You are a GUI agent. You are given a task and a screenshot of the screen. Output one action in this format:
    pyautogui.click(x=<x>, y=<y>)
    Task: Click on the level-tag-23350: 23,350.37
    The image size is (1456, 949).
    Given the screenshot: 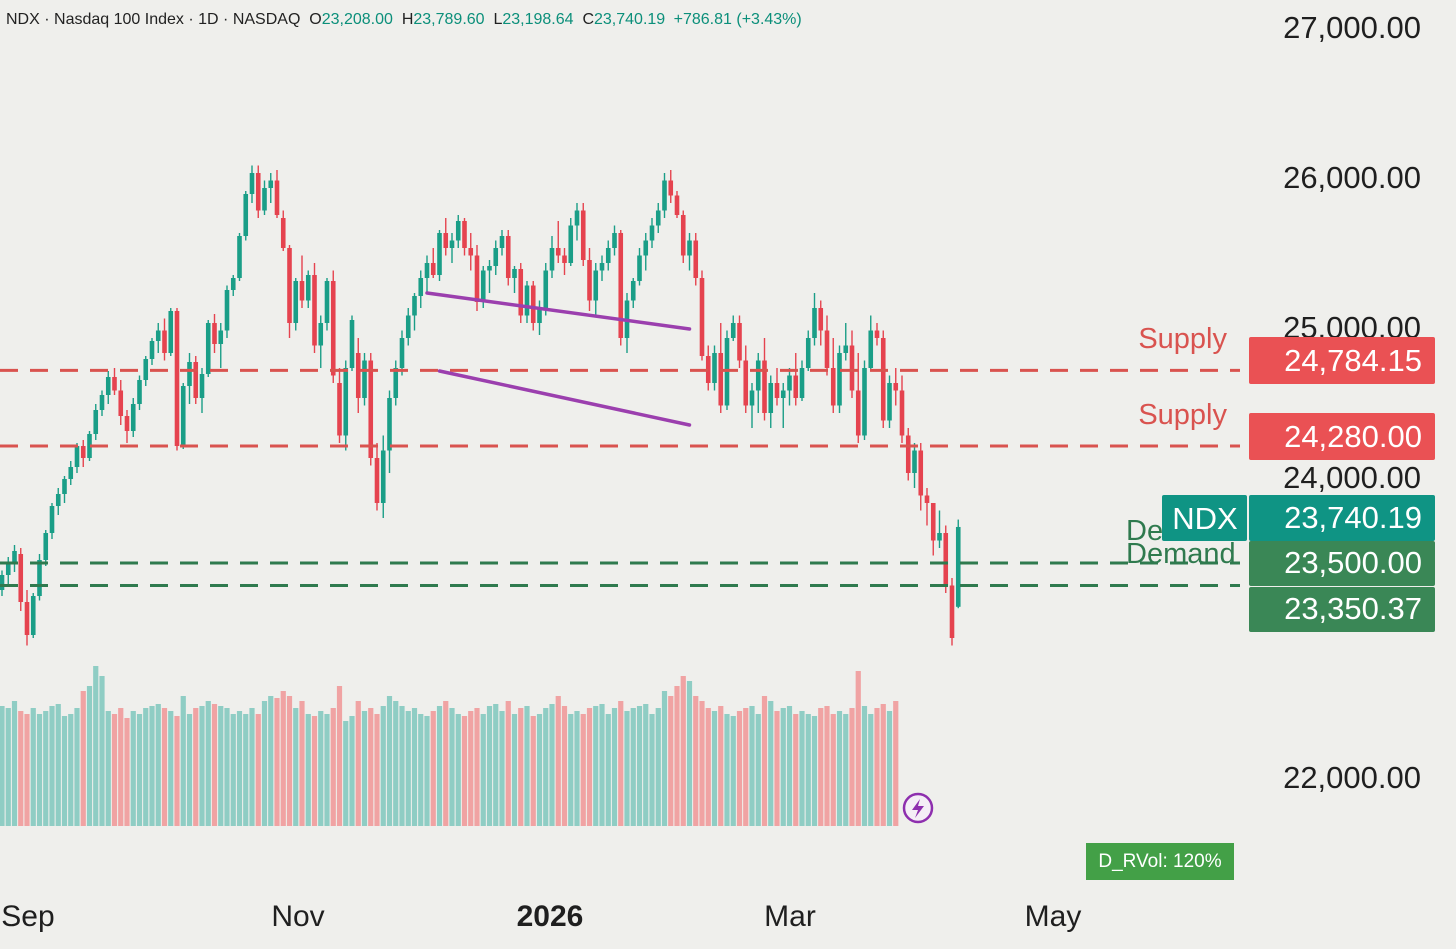 What is the action you would take?
    pyautogui.click(x=1342, y=609)
    